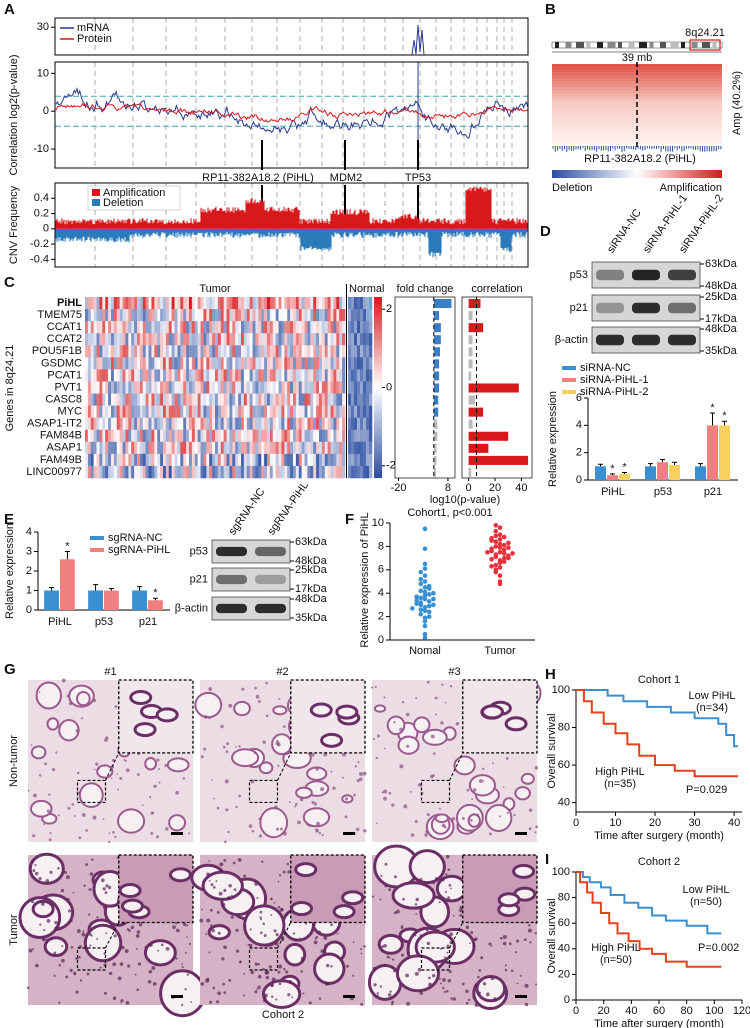  Describe the element at coordinates (68, 387) in the screenshot. I see `gene-label: PVT1` at that location.